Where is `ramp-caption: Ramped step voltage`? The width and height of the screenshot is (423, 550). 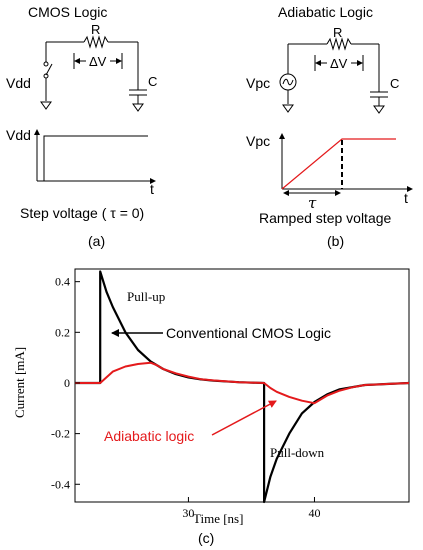
ramp-caption: Ramped step voltage is located at coordinates (325, 218).